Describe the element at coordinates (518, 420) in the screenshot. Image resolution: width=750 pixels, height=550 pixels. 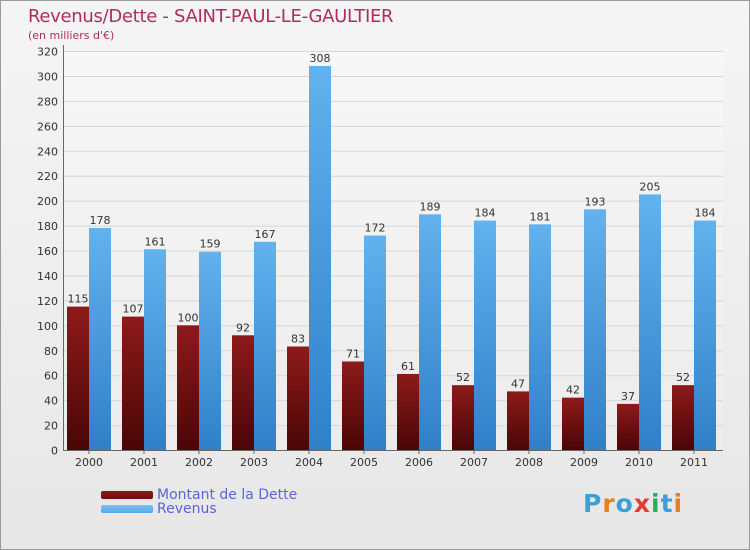
I see `bar-dette-2008` at that location.